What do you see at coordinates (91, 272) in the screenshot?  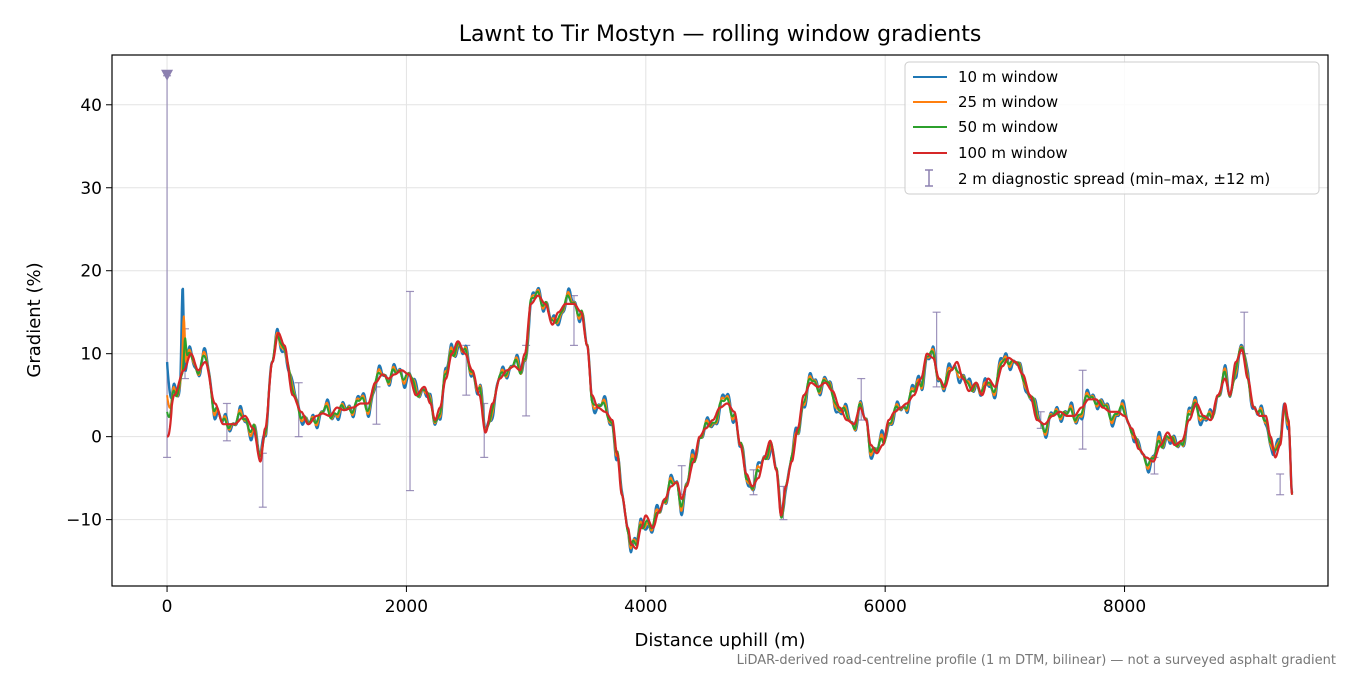 I see `y-tick-label-3: 20` at bounding box center [91, 272].